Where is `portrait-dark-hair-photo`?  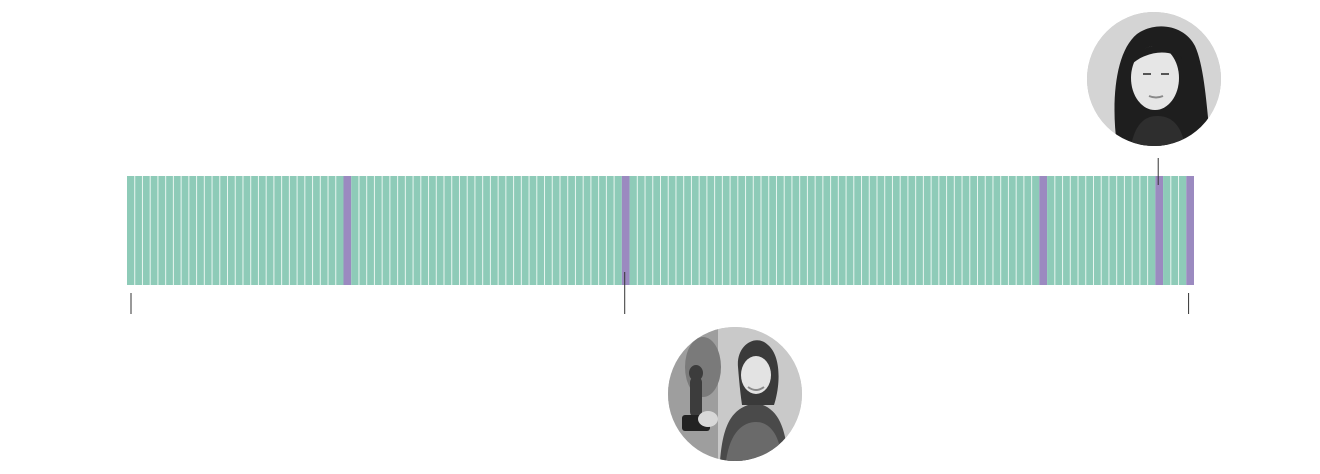 portrait-dark-hair-photo is located at coordinates (1154, 79).